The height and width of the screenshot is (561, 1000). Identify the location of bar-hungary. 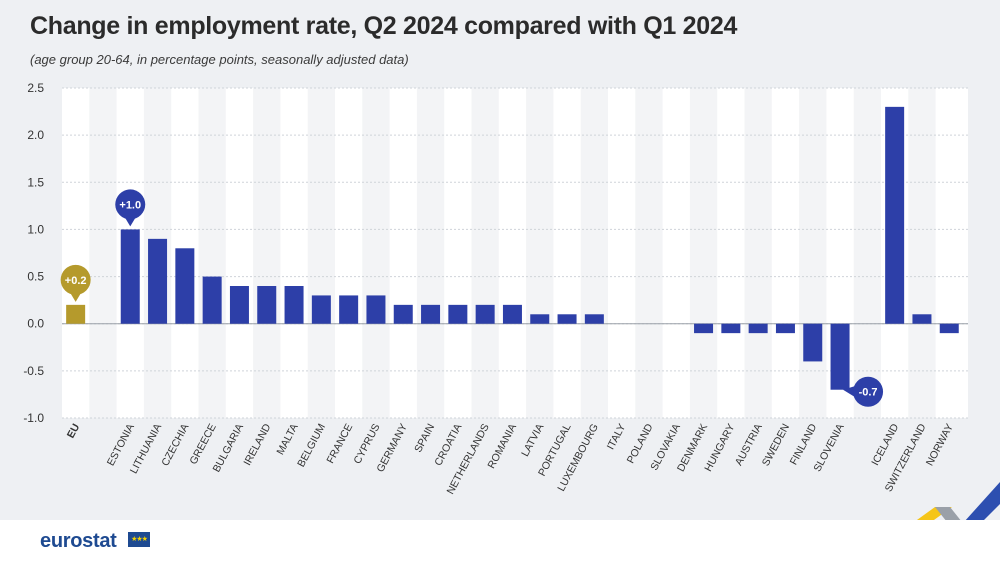
(731, 328).